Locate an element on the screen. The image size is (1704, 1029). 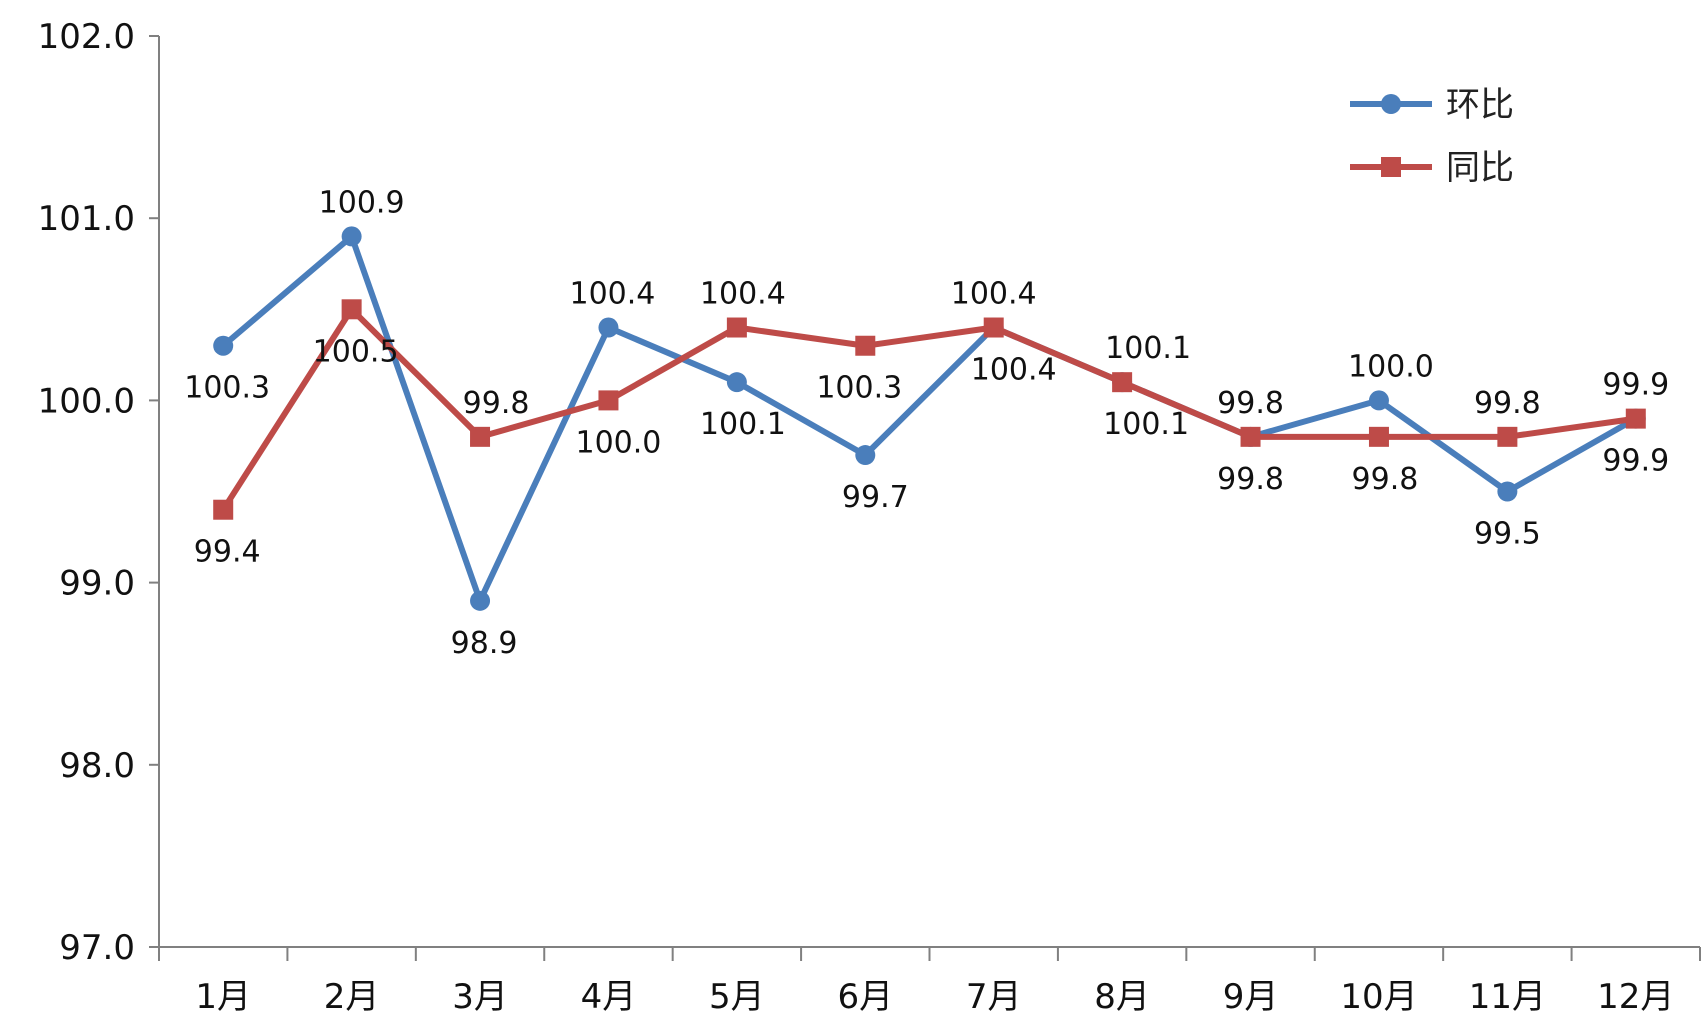
y-tick-label: 99.0 is located at coordinates (97, 584).